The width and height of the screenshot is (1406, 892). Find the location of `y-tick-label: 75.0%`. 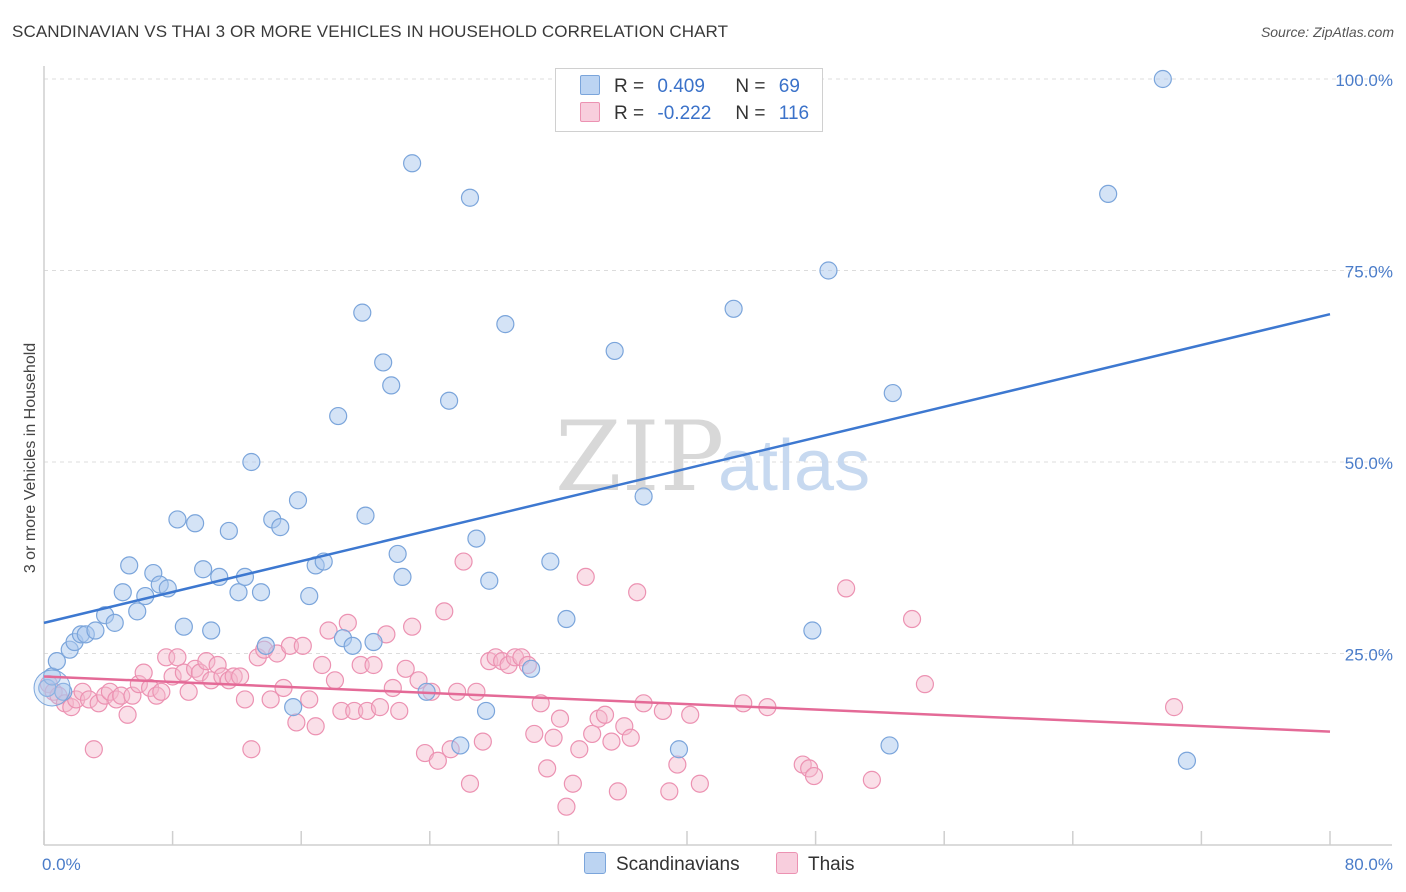

y-tick-label: 75.0% is located at coordinates (1369, 272).